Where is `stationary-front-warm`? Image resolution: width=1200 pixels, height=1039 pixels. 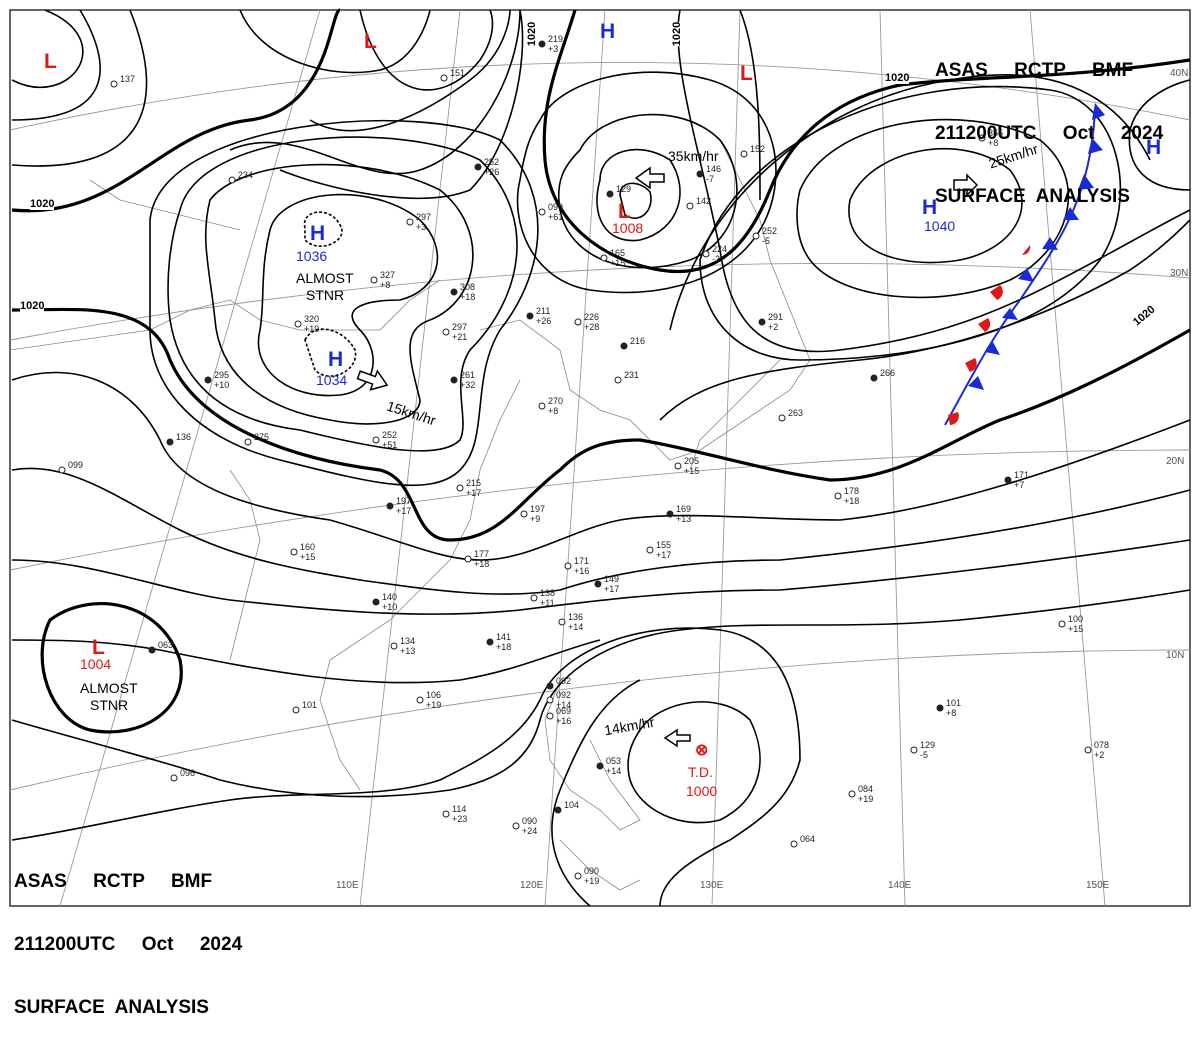
stationary-front-warm is located at coordinates (989, 335).